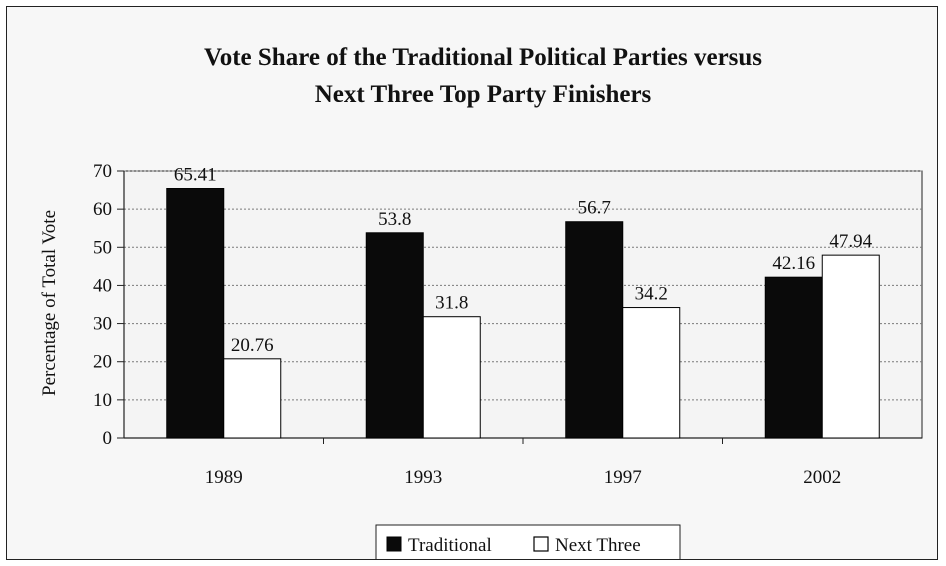 Image resolution: width=946 pixels, height=566 pixels. What do you see at coordinates (224, 477) in the screenshot?
I see `x-category-label: 1989` at bounding box center [224, 477].